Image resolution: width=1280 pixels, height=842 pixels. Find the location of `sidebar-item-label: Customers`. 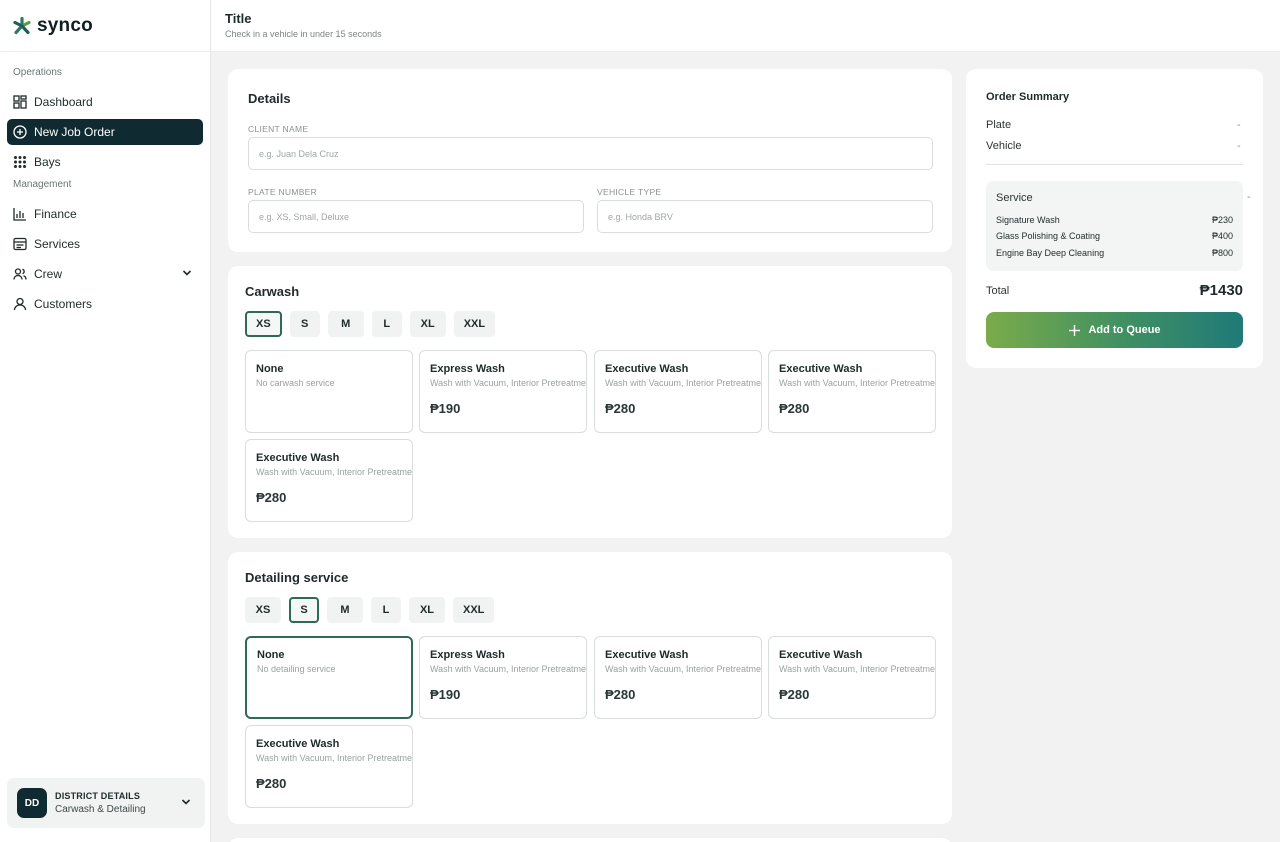

sidebar-item-label: Customers is located at coordinates (63, 304).